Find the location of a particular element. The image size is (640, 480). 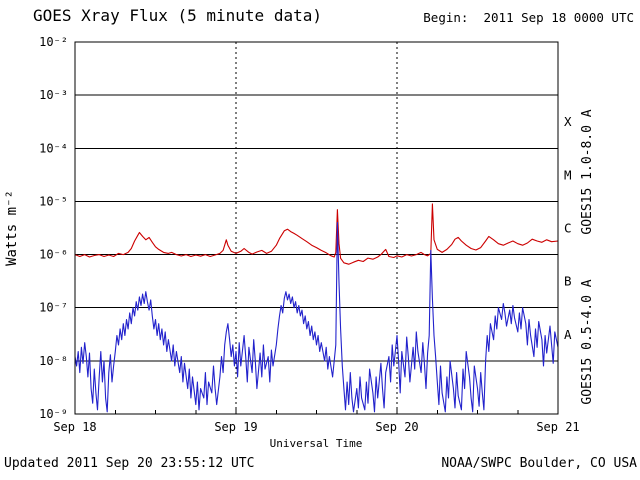

y-tick-label: 10⁻⁵ is located at coordinates (53, 201).